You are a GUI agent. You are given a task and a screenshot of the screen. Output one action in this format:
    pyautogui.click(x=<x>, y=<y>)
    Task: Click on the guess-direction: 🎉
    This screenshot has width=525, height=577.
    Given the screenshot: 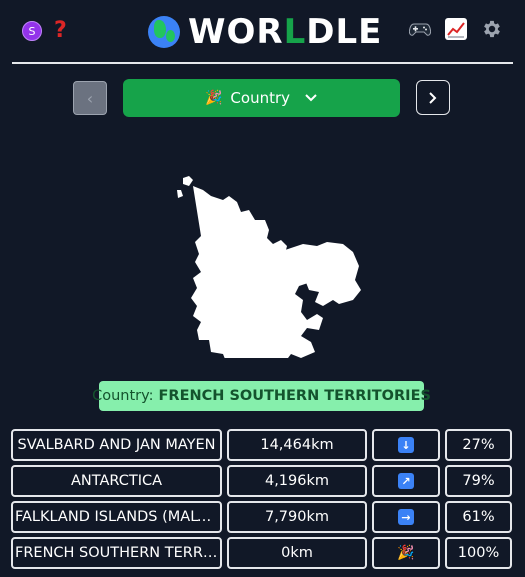 What is the action you would take?
    pyautogui.click(x=406, y=553)
    